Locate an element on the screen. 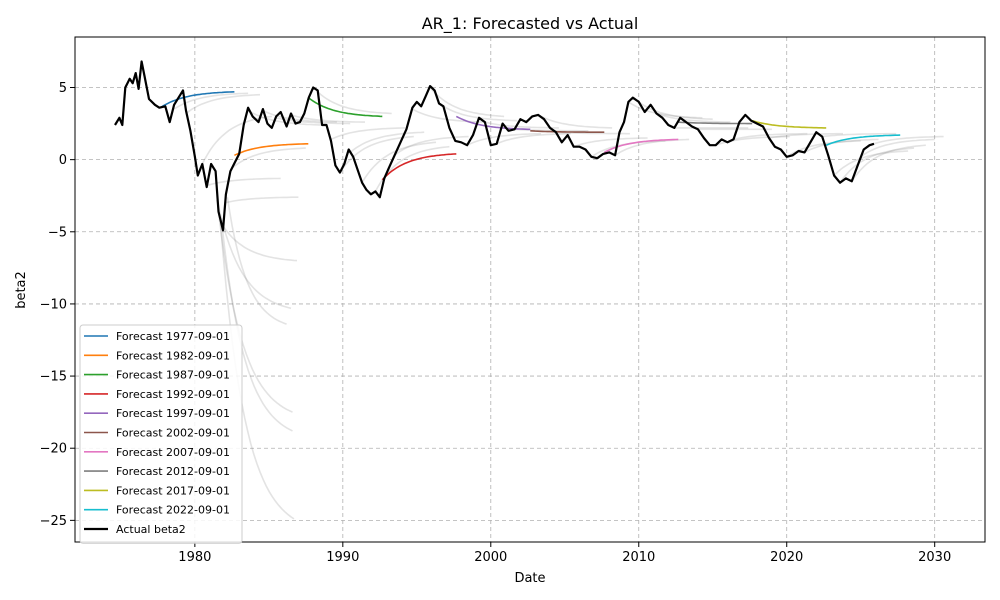  x-axis: 1980 1990 2000 2010 2020 2030 is located at coordinates (564, 553).